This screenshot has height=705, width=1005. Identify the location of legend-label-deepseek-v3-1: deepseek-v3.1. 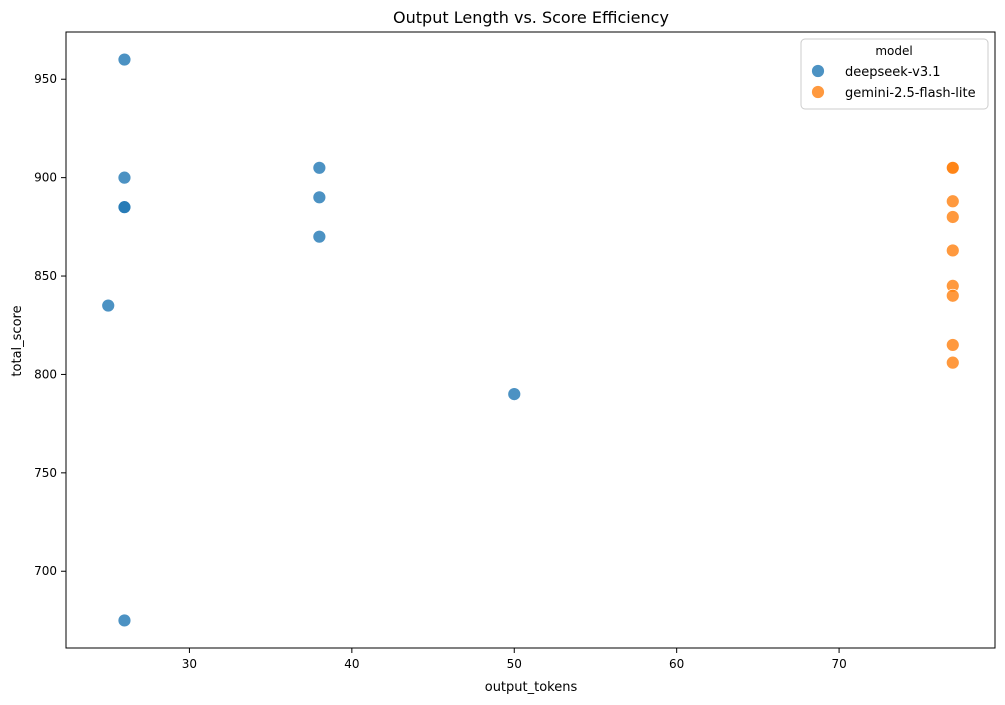
(893, 72).